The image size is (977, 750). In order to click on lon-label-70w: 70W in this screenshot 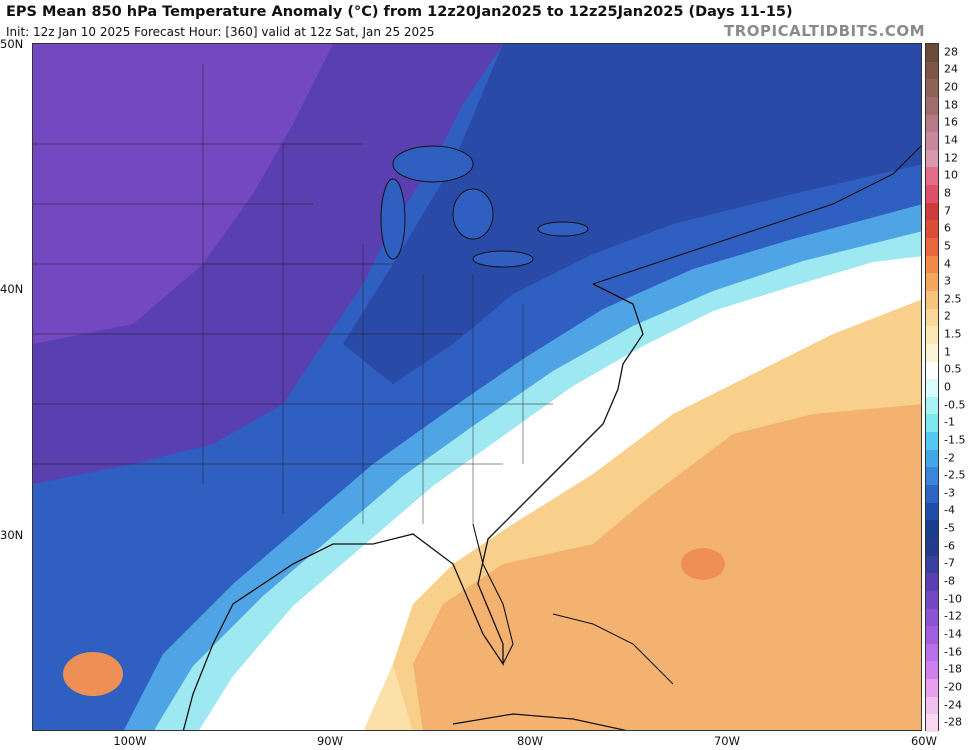, I will do `click(727, 741)`.